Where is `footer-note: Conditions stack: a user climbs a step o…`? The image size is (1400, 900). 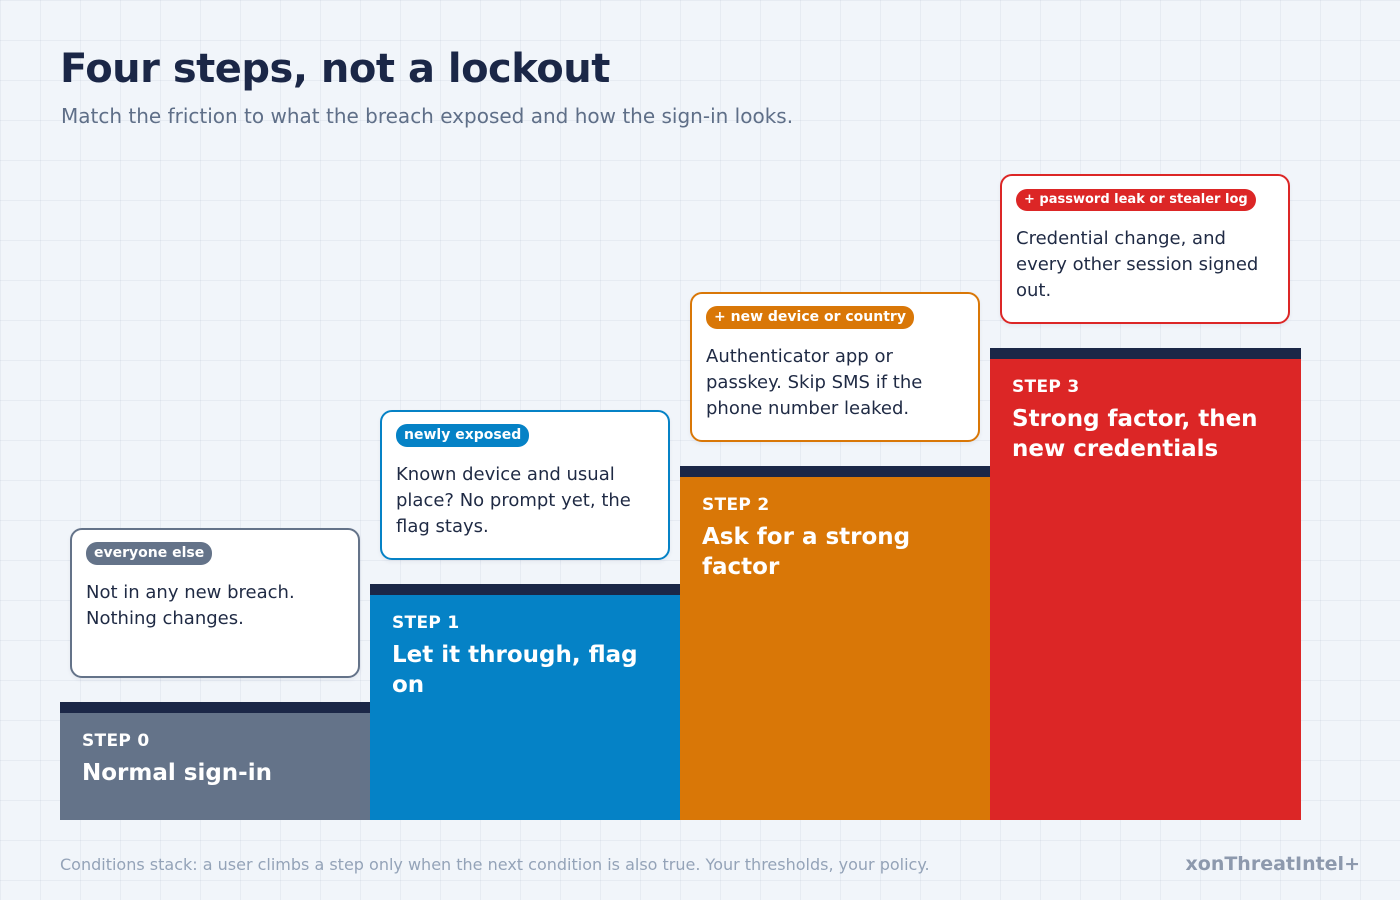
footer-note: Conditions stack: a user climbs a step o… is located at coordinates (495, 864).